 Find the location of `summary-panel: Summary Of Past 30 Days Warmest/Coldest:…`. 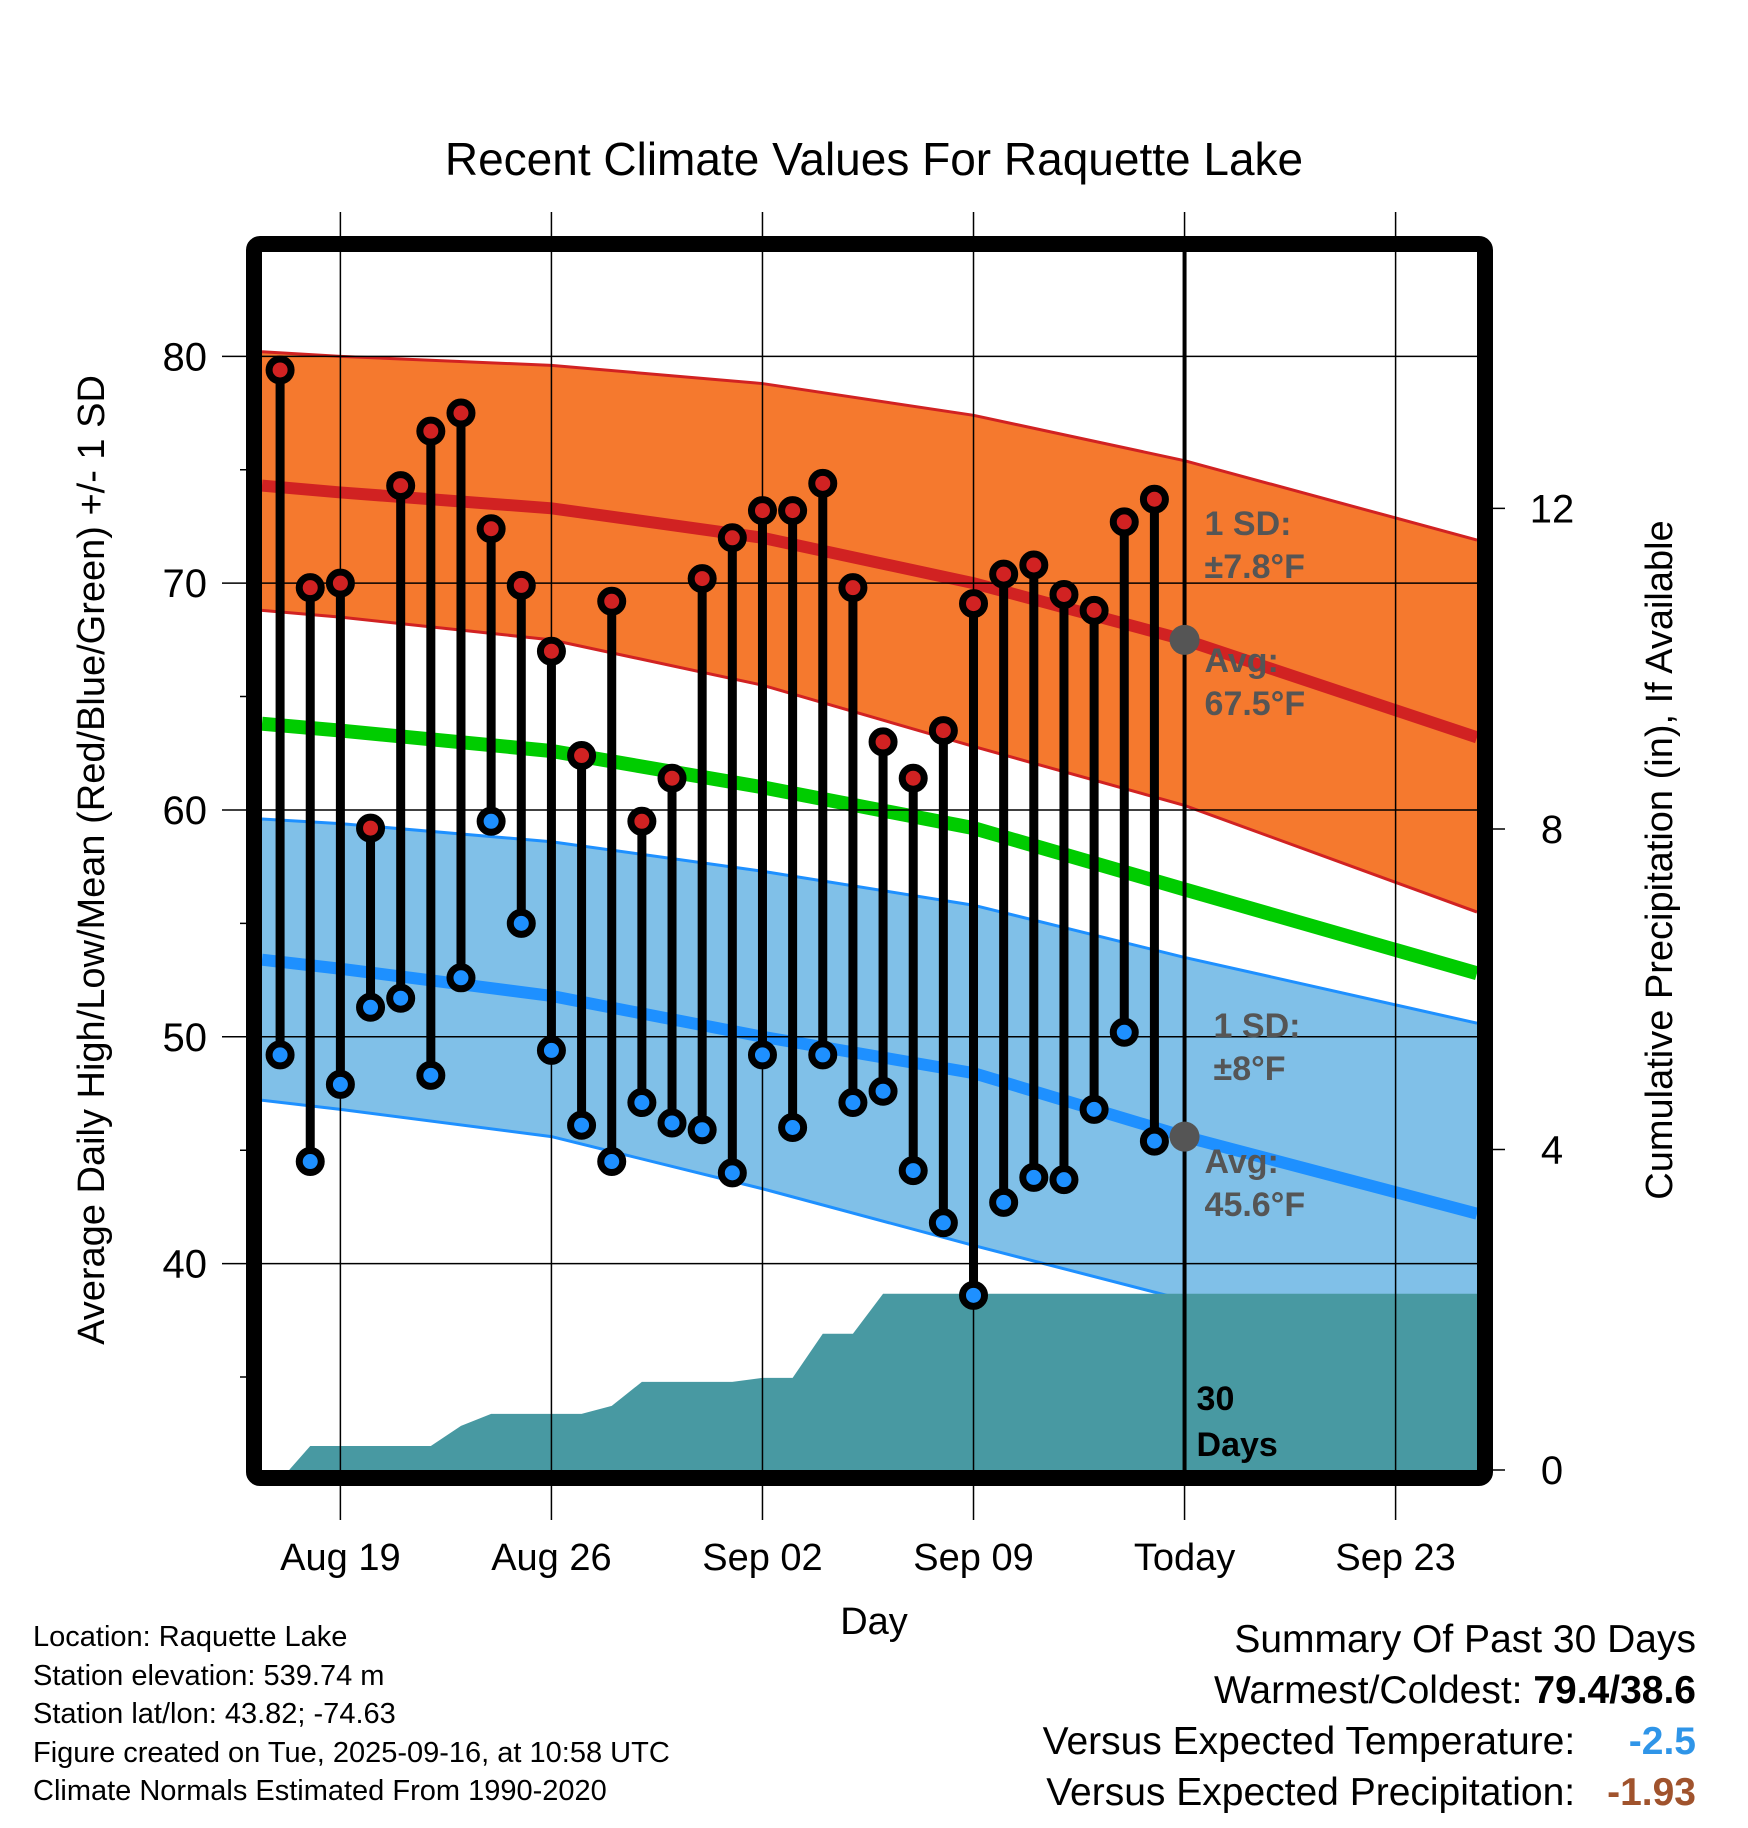

summary-panel: Summary Of Past 30 Days Warmest/Coldest:… is located at coordinates (1369, 1716).